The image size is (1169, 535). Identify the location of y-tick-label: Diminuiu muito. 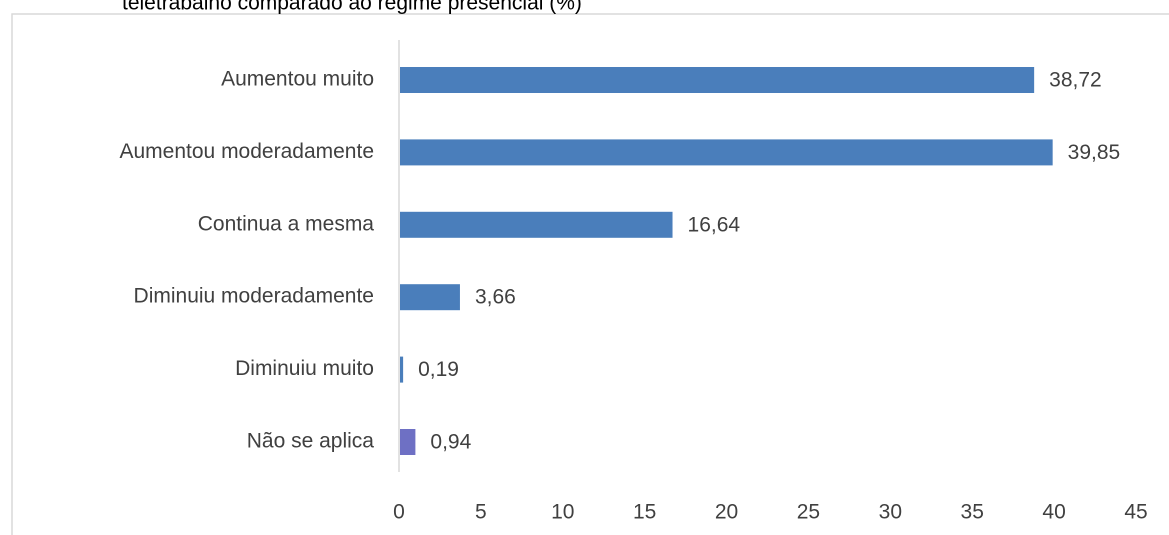
(304, 368).